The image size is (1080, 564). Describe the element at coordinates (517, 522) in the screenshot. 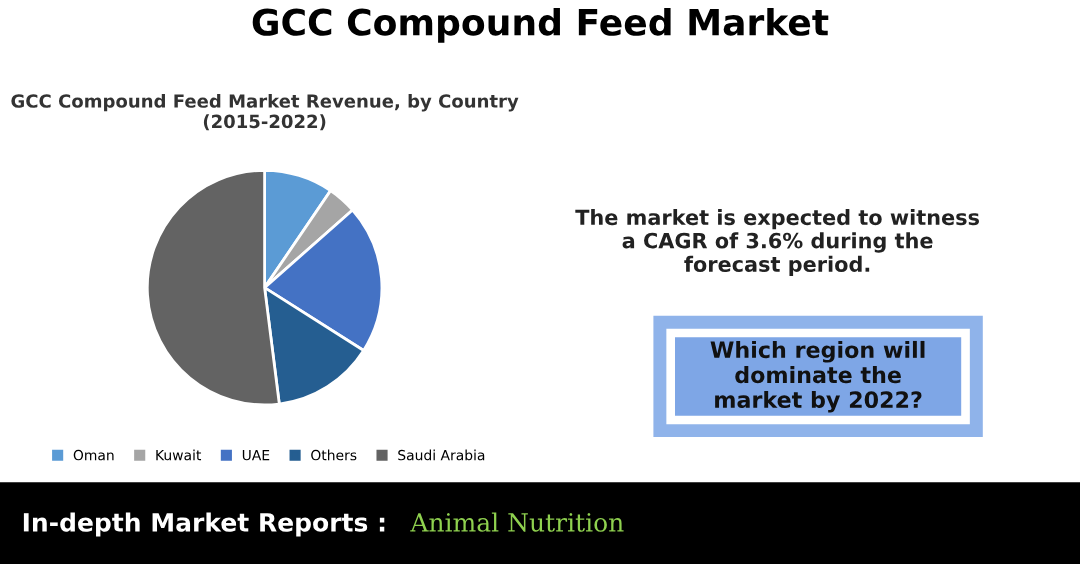

I see `text: Animal Nutrition` at that location.